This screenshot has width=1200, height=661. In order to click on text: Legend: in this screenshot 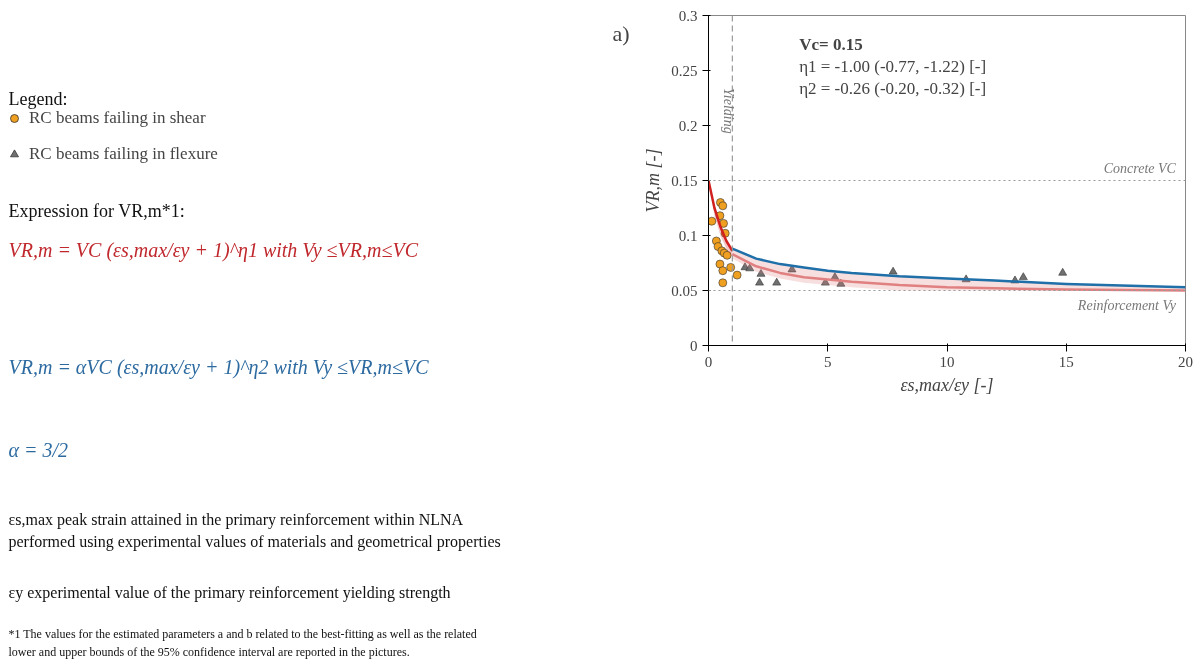, I will do `click(38, 98)`.